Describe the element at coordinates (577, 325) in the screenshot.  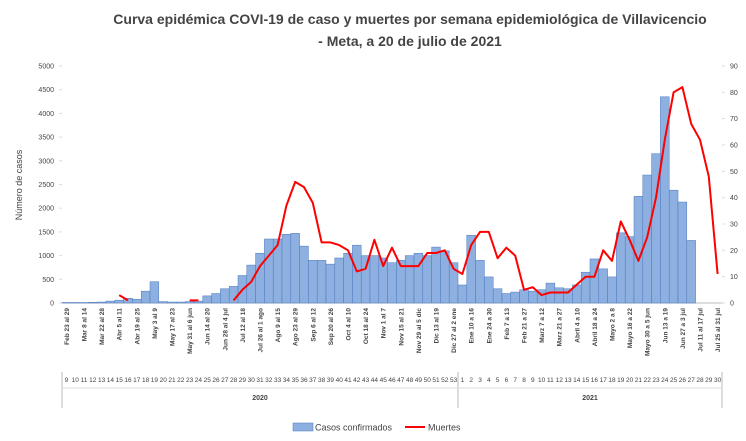
I see `x-tick-label: Abril 4 a 10` at that location.